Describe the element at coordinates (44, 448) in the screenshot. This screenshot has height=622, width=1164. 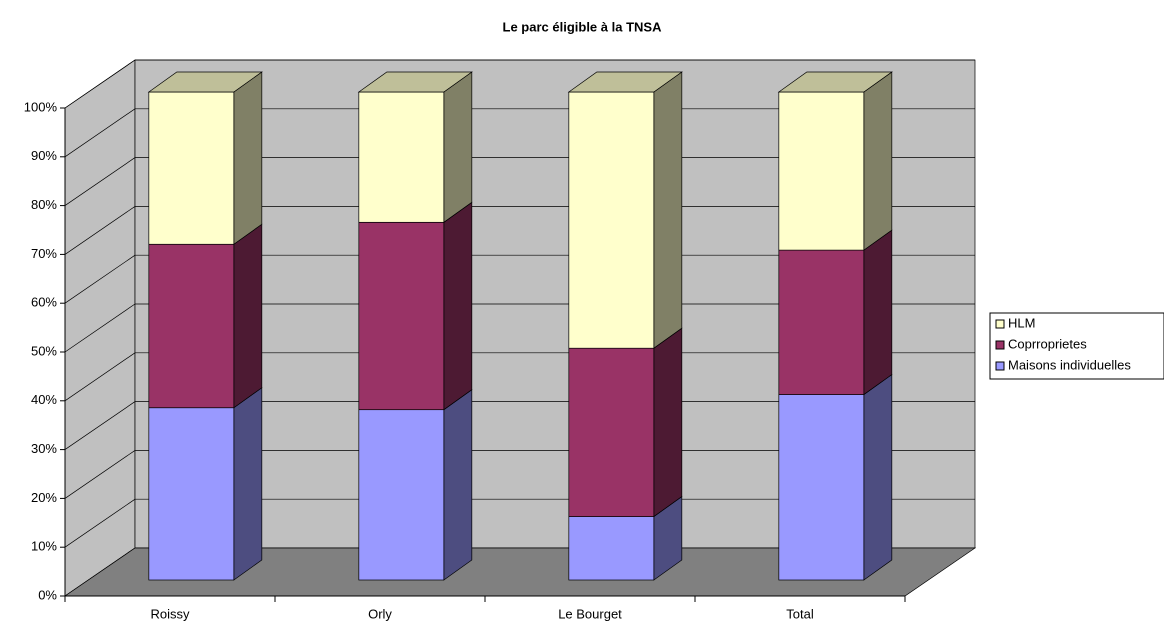
I see `y-tick-label: 30%` at that location.